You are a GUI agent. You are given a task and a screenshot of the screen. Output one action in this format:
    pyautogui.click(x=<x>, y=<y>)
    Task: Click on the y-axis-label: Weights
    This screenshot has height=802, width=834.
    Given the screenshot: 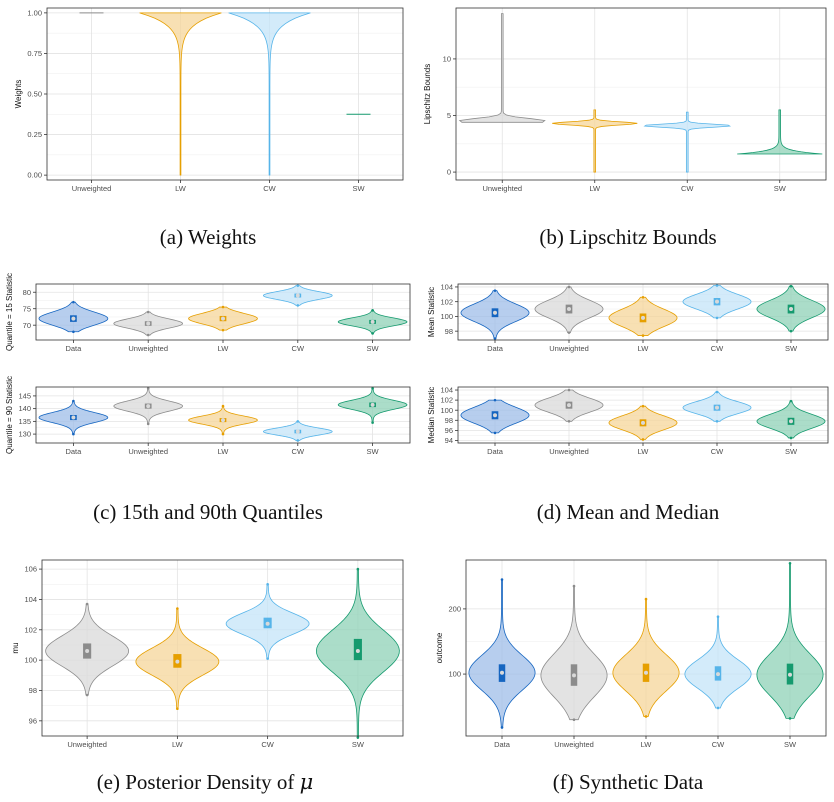 What is the action you would take?
    pyautogui.click(x=18, y=94)
    